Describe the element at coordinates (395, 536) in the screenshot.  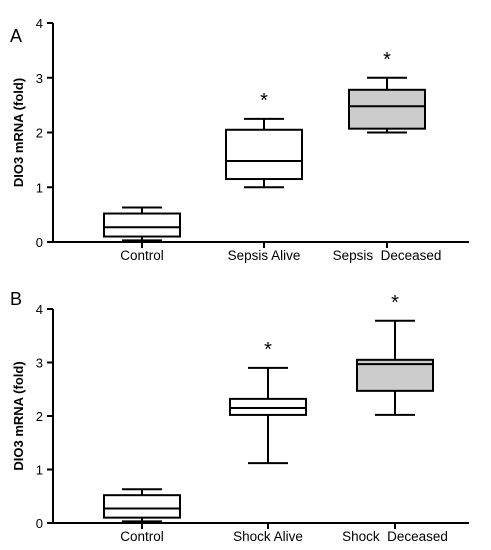
I see `x-category-label: Shock Deceased` at that location.